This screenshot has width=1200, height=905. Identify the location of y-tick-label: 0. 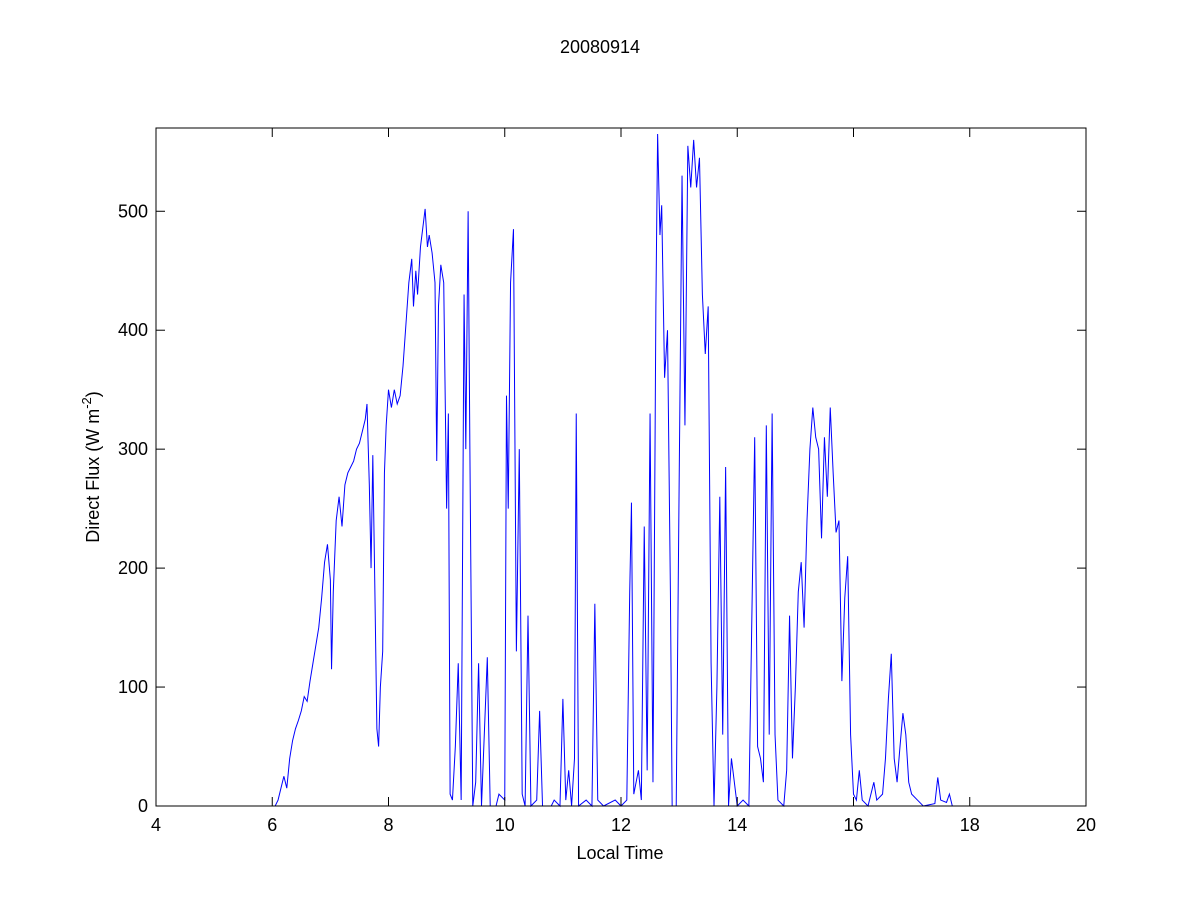
(143, 806).